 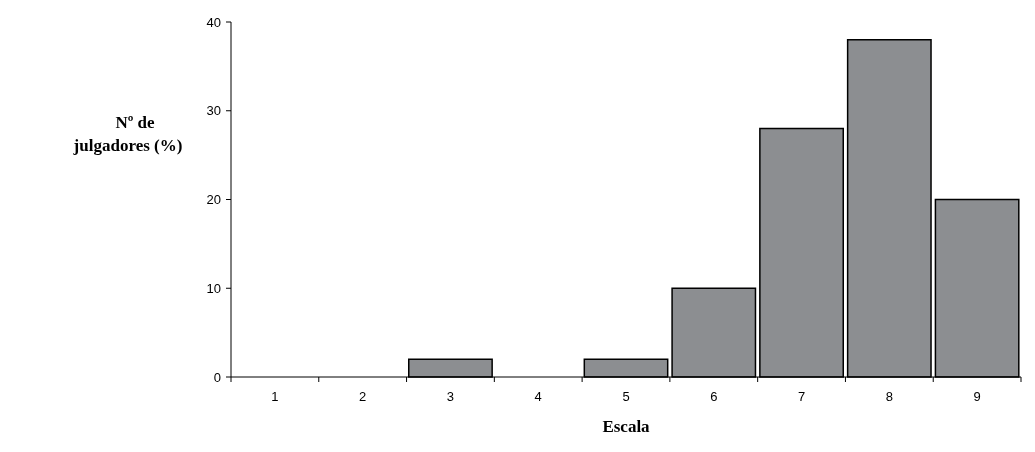 I want to click on x-tick-label: 6, so click(x=714, y=396).